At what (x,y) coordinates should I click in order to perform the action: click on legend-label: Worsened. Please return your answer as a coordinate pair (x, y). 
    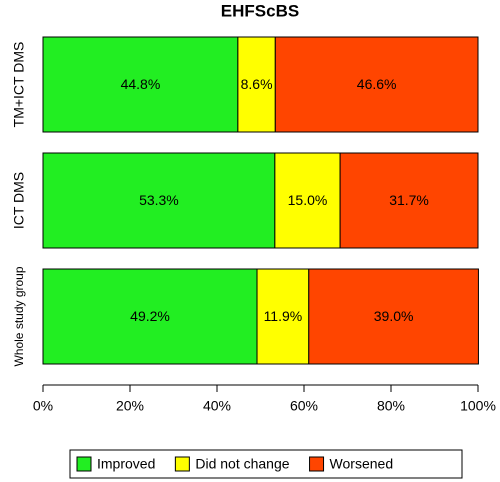
    Looking at the image, I should click on (362, 464).